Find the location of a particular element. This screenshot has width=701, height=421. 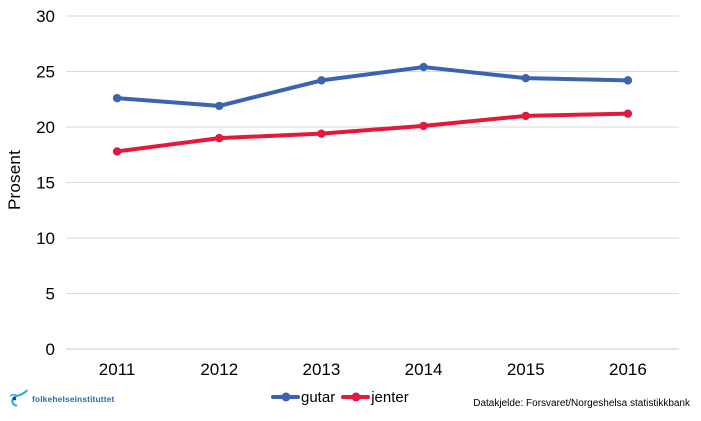

x-tick-label: 2016 is located at coordinates (628, 369).